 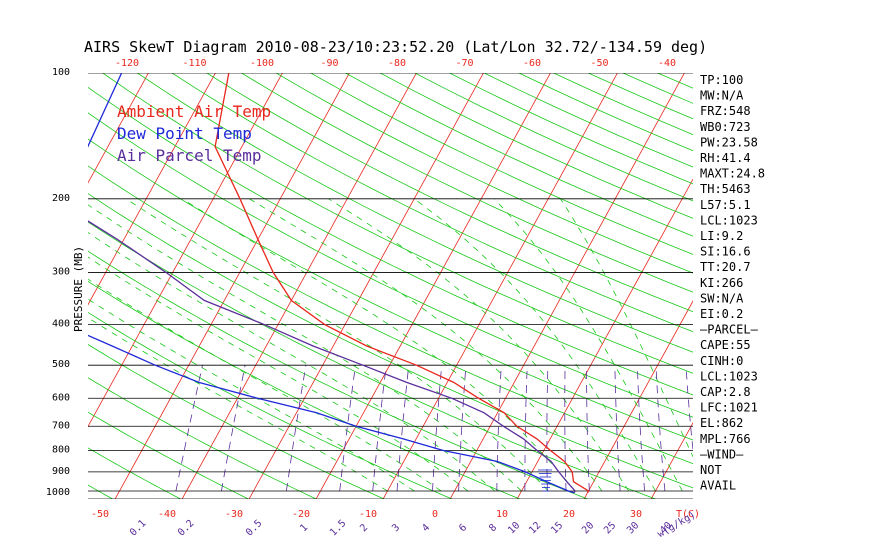 What do you see at coordinates (254, 528) in the screenshot?
I see `mixing-ratio-tick-label: 0.5` at bounding box center [254, 528].